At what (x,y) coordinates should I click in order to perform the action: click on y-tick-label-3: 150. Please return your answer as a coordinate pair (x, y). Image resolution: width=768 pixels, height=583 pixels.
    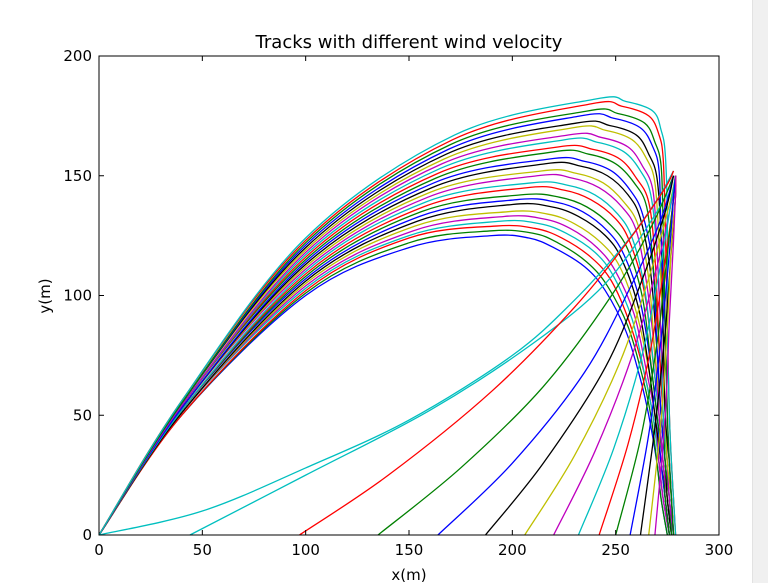
    Looking at the image, I should click on (77, 176).